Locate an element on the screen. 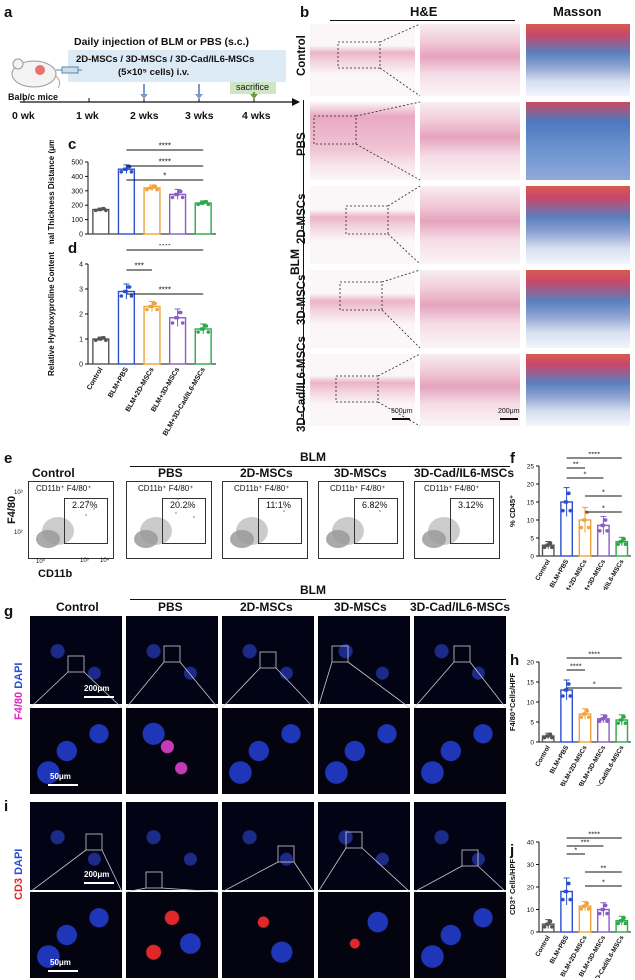 This screenshot has width=635, height=980. chart-c-ytick-label-1: 100 is located at coordinates (77, 220).